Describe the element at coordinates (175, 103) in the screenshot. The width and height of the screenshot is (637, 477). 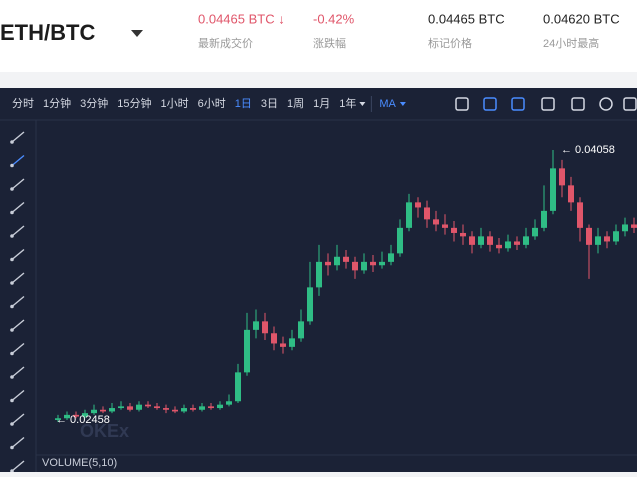
I see `interval-button: 1小时` at that location.